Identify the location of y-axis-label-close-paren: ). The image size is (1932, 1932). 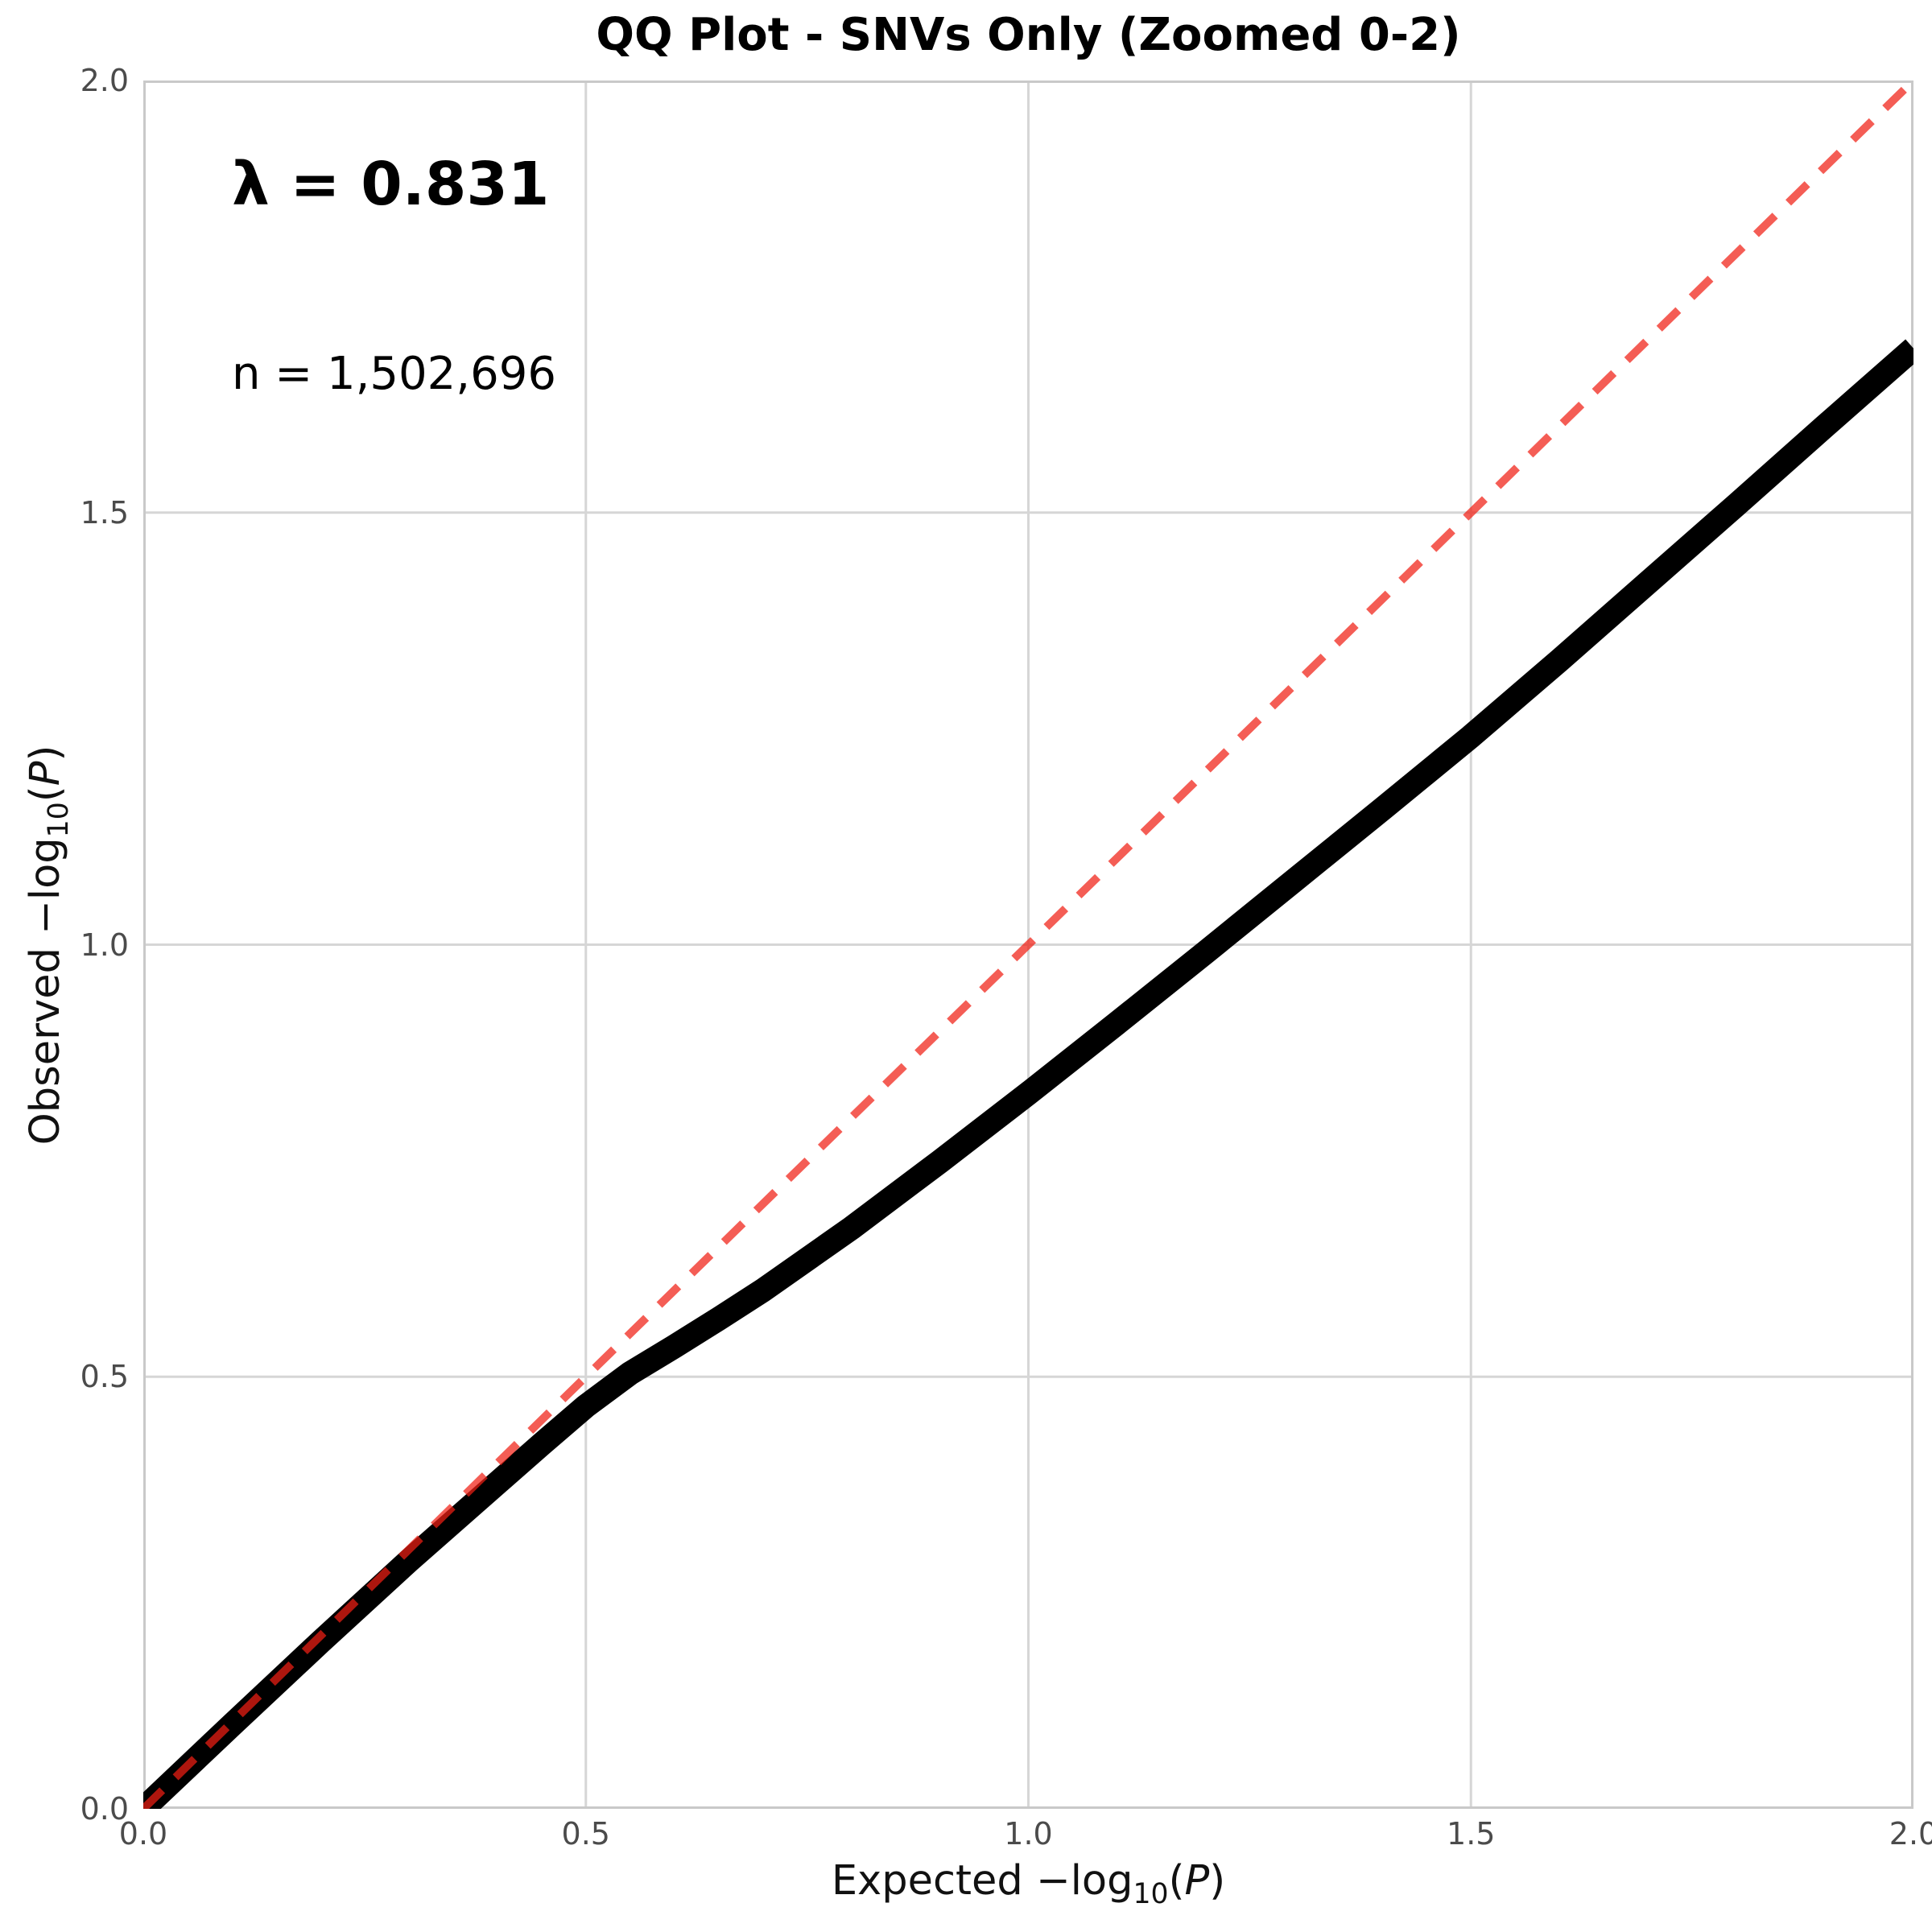
(45, 753).